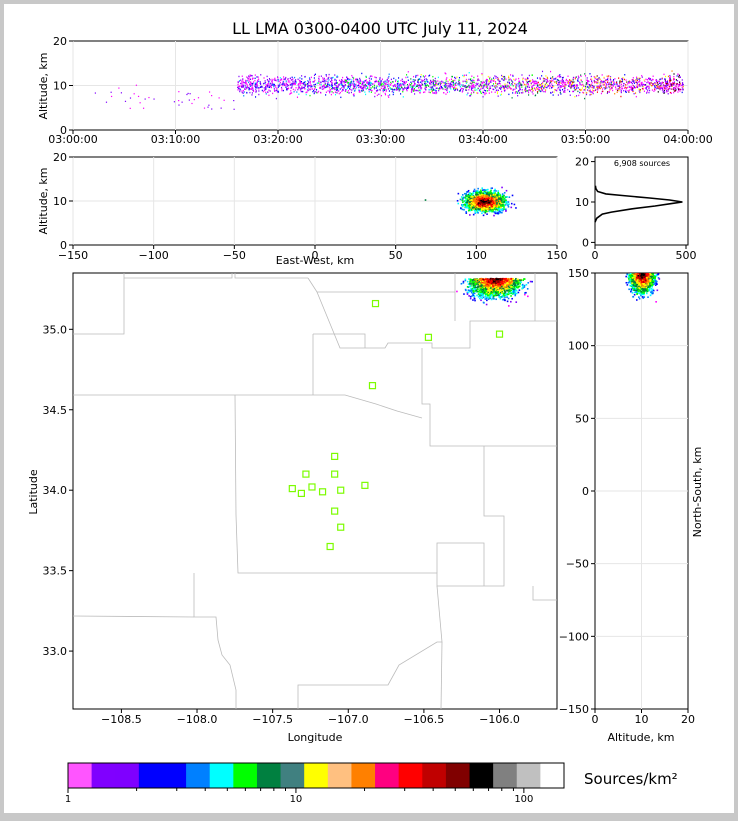 The height and width of the screenshot is (821, 738). Describe the element at coordinates (315, 260) in the screenshot. I see `eastwest-xlabel: East-West, km` at that location.